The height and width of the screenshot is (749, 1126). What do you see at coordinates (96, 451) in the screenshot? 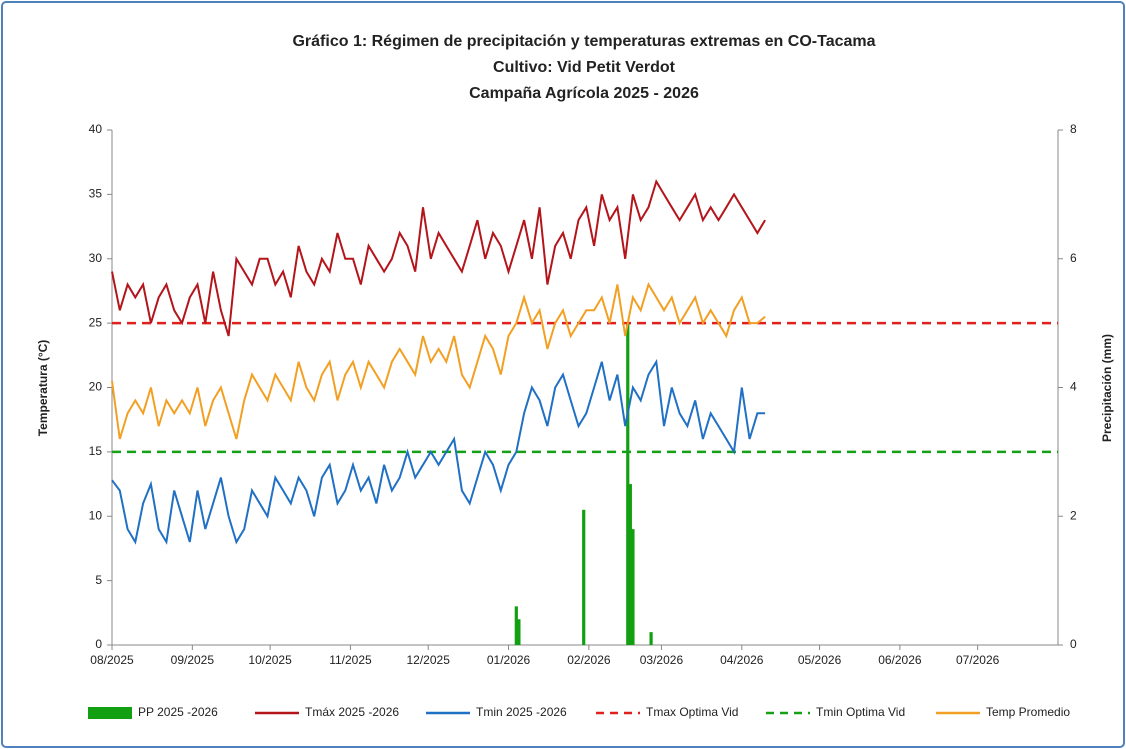
I see `y-tick-label: 15` at bounding box center [96, 451].